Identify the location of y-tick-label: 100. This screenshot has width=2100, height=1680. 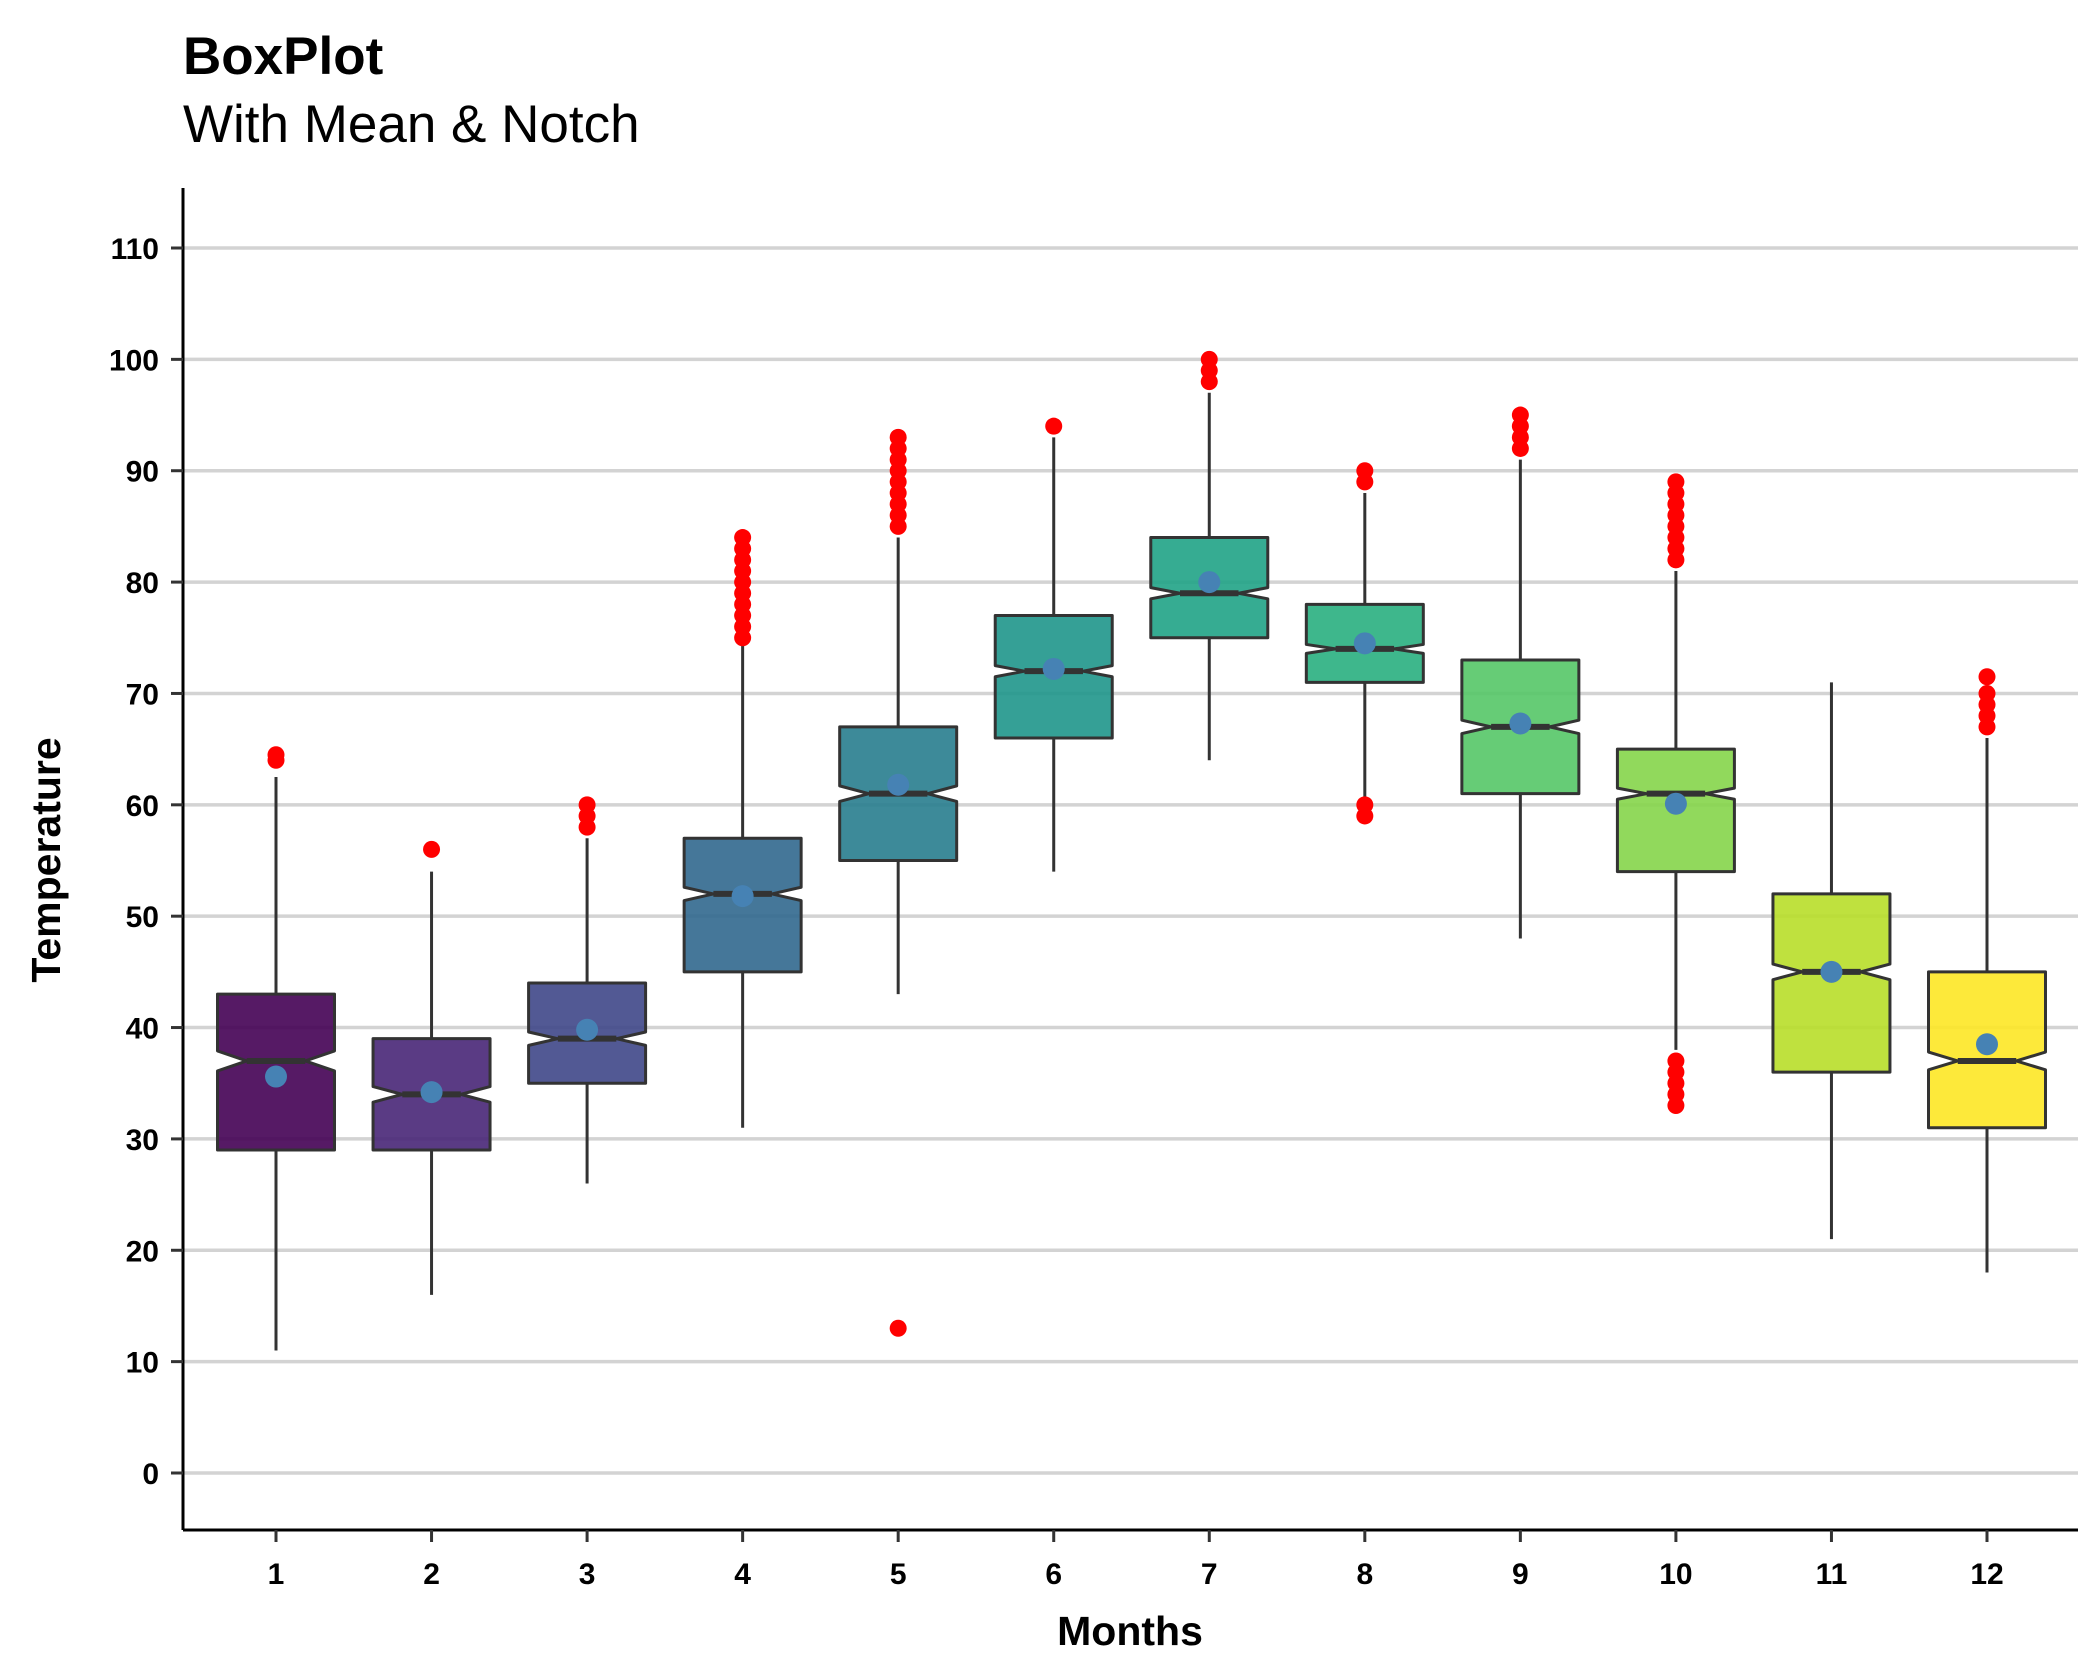
(134, 360).